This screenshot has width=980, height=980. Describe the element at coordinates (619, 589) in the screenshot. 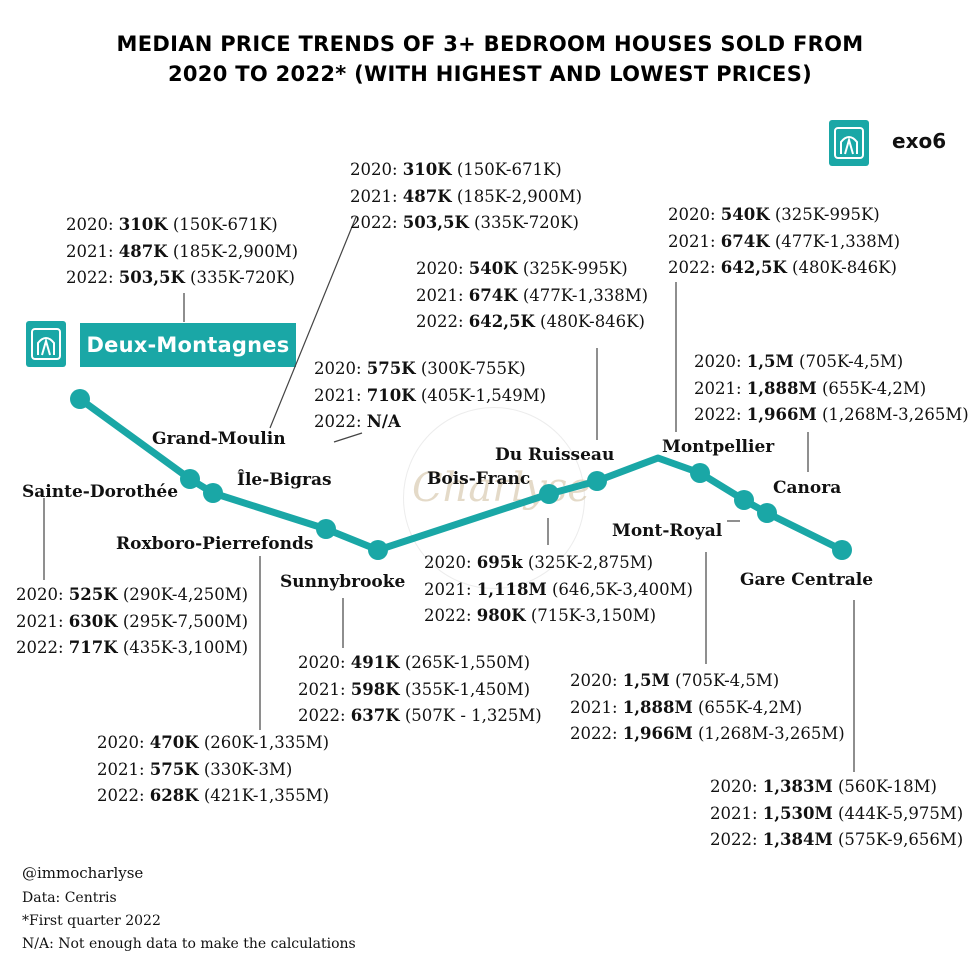

I see `price-range: (646,5K-3,400M)` at that location.